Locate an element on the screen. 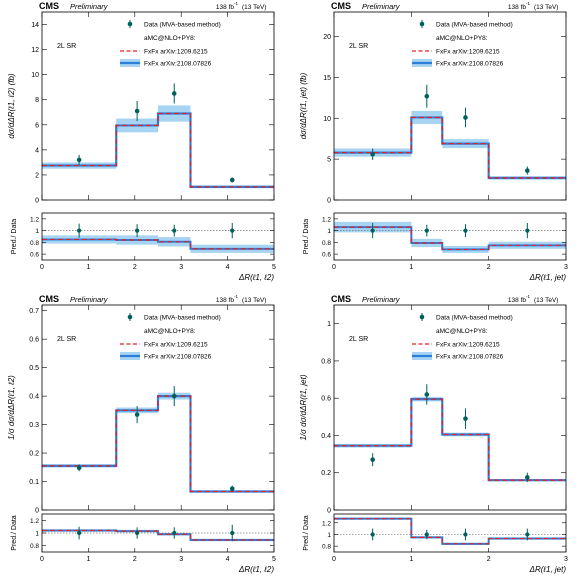 The image size is (580, 576). lumi-exponent: -1 is located at coordinates (528, 296).